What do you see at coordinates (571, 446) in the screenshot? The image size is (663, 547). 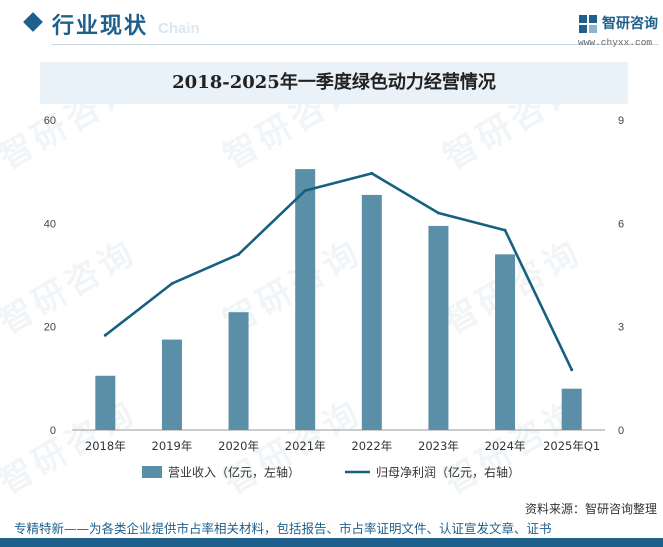 I see `x-tick-label: 2025年Q1` at bounding box center [571, 446].